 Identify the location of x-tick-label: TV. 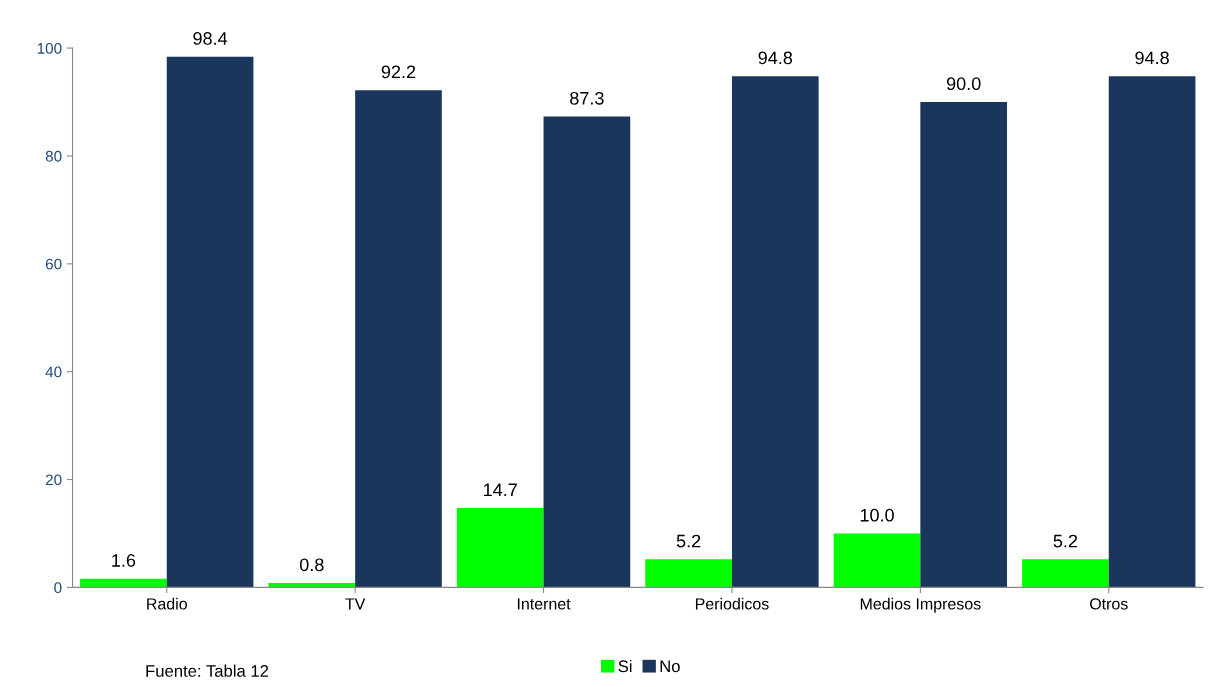
(355, 604).